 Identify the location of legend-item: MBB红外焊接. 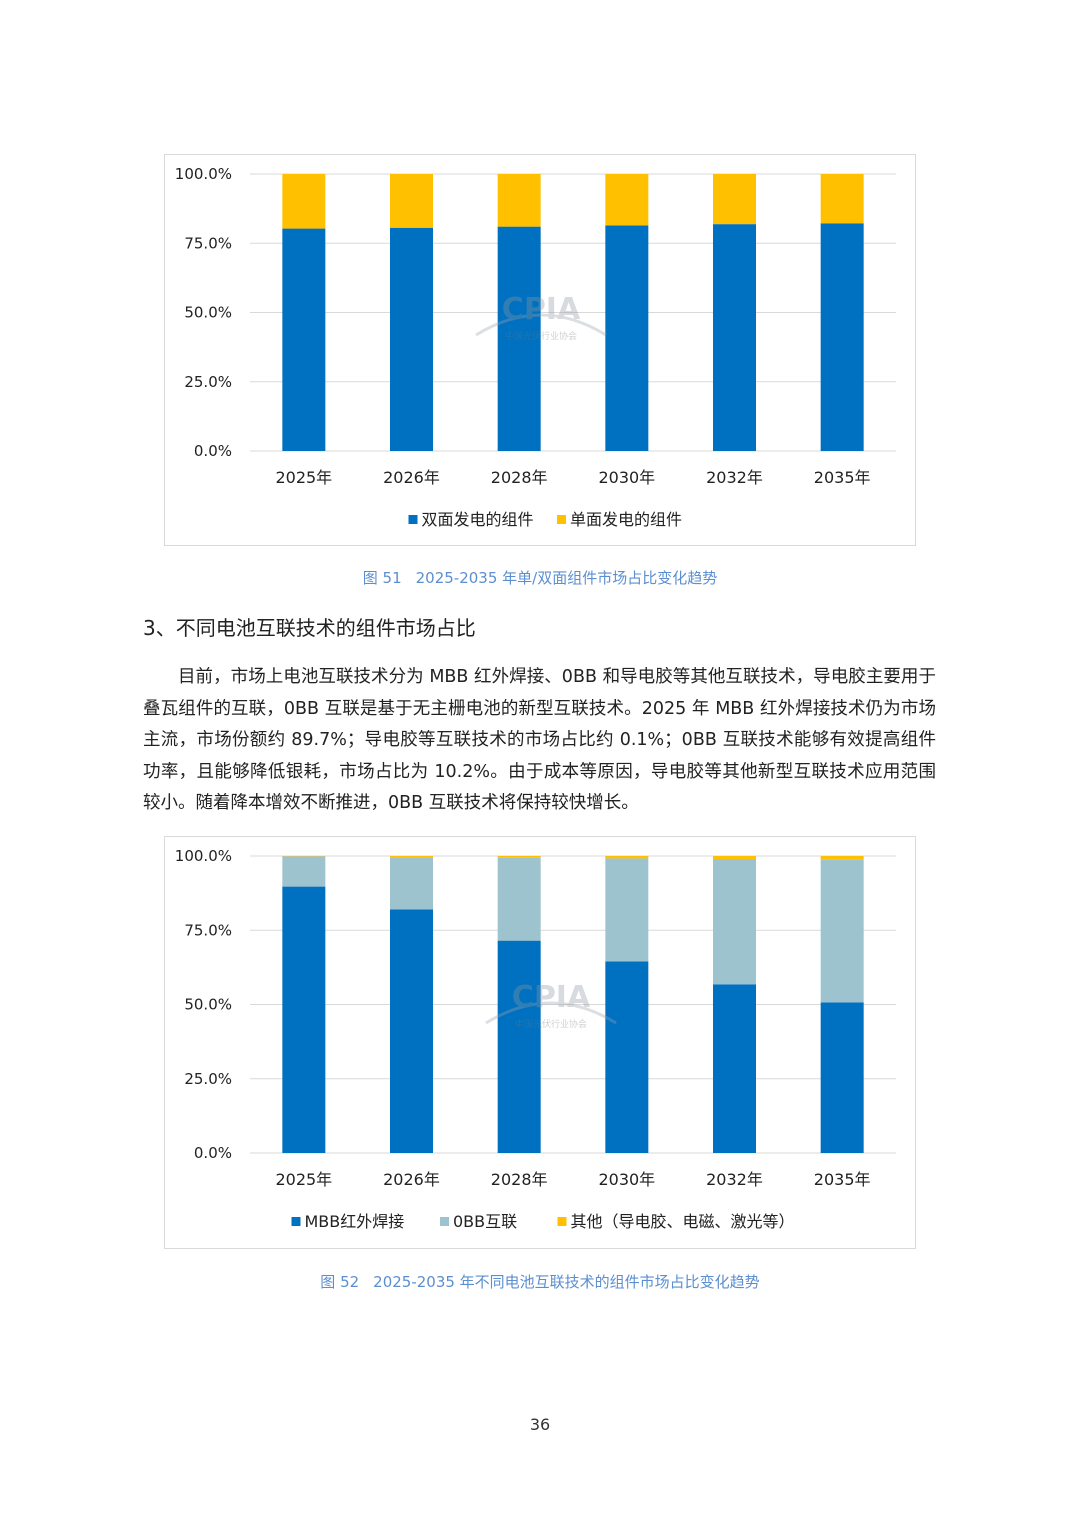
(348, 1221).